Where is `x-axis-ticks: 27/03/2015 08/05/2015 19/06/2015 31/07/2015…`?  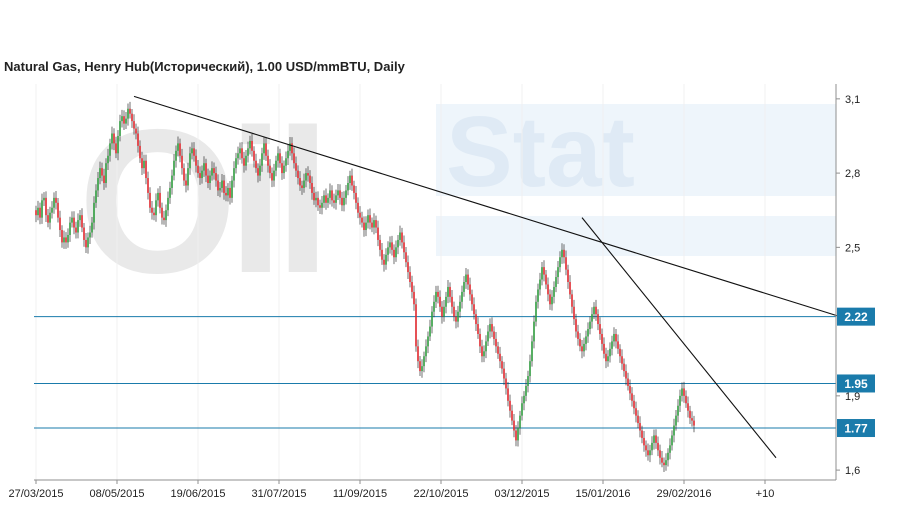
x-axis-ticks: 27/03/2015 08/05/2015 19/06/2015 31/07/2015… is located at coordinates (391, 490).